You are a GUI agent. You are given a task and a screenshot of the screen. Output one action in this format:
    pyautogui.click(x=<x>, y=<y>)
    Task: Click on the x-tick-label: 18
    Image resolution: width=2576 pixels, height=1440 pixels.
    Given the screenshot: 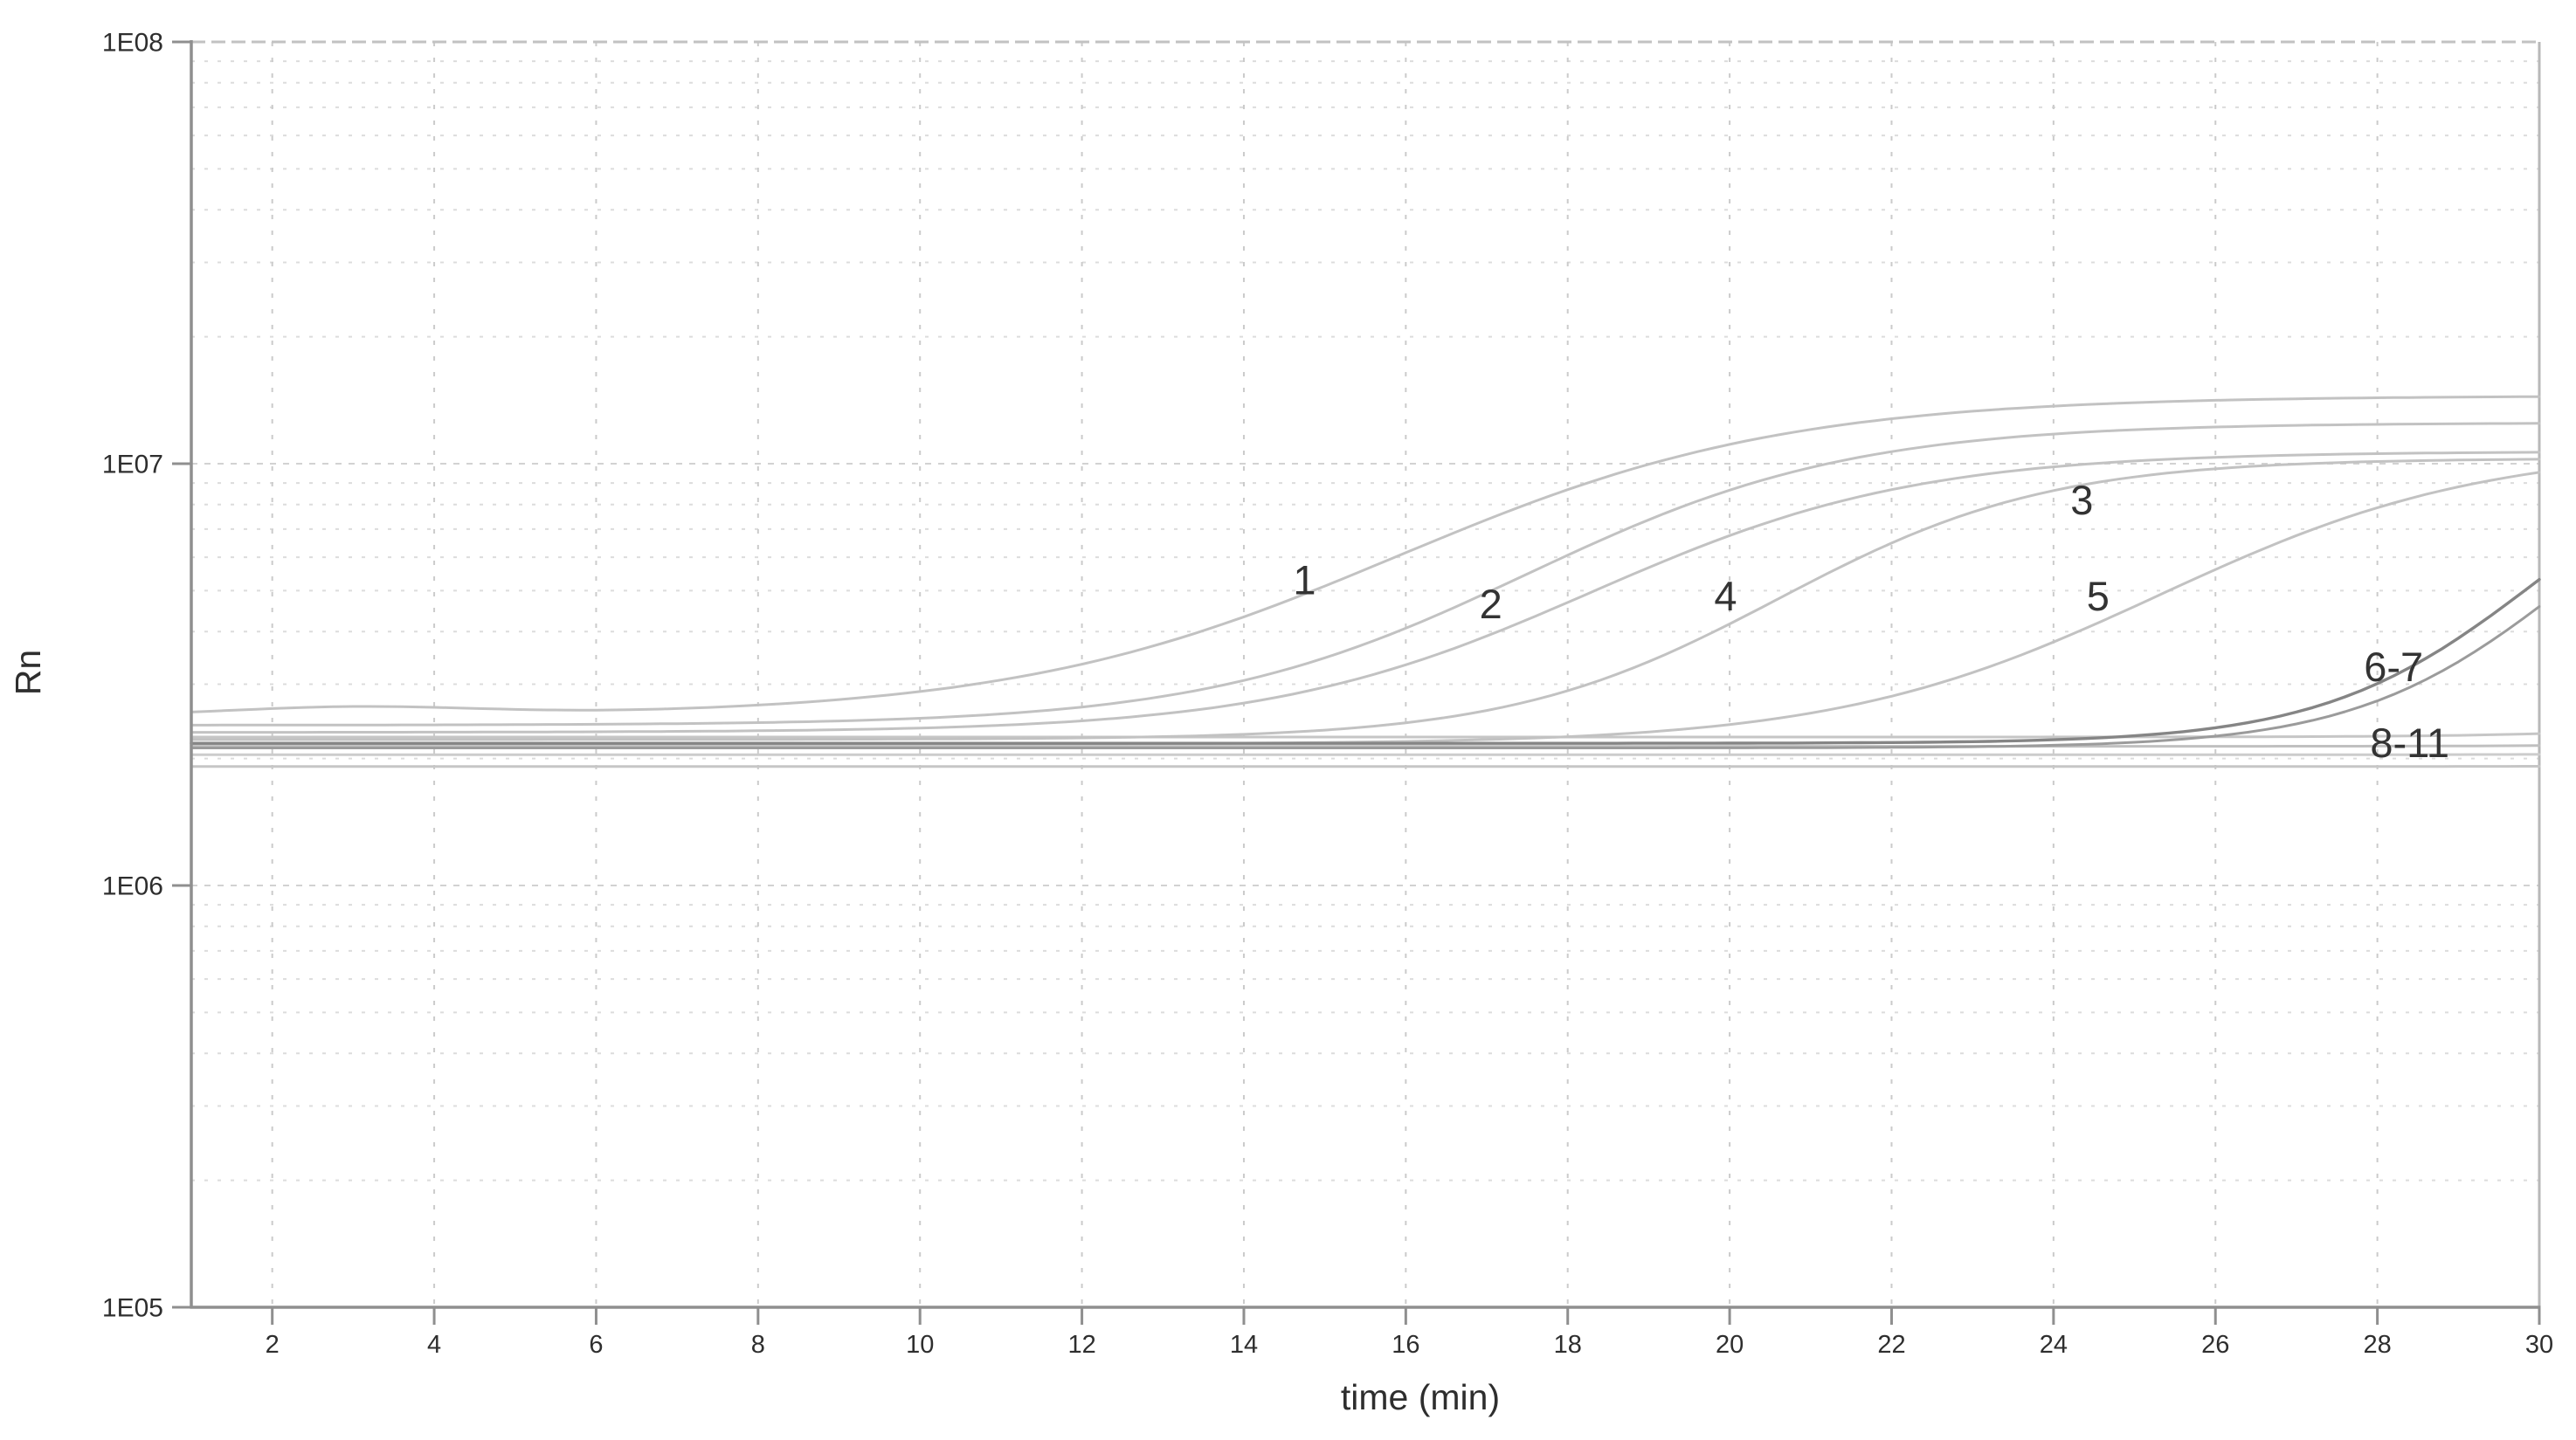 What is the action you would take?
    pyautogui.click(x=1568, y=1345)
    